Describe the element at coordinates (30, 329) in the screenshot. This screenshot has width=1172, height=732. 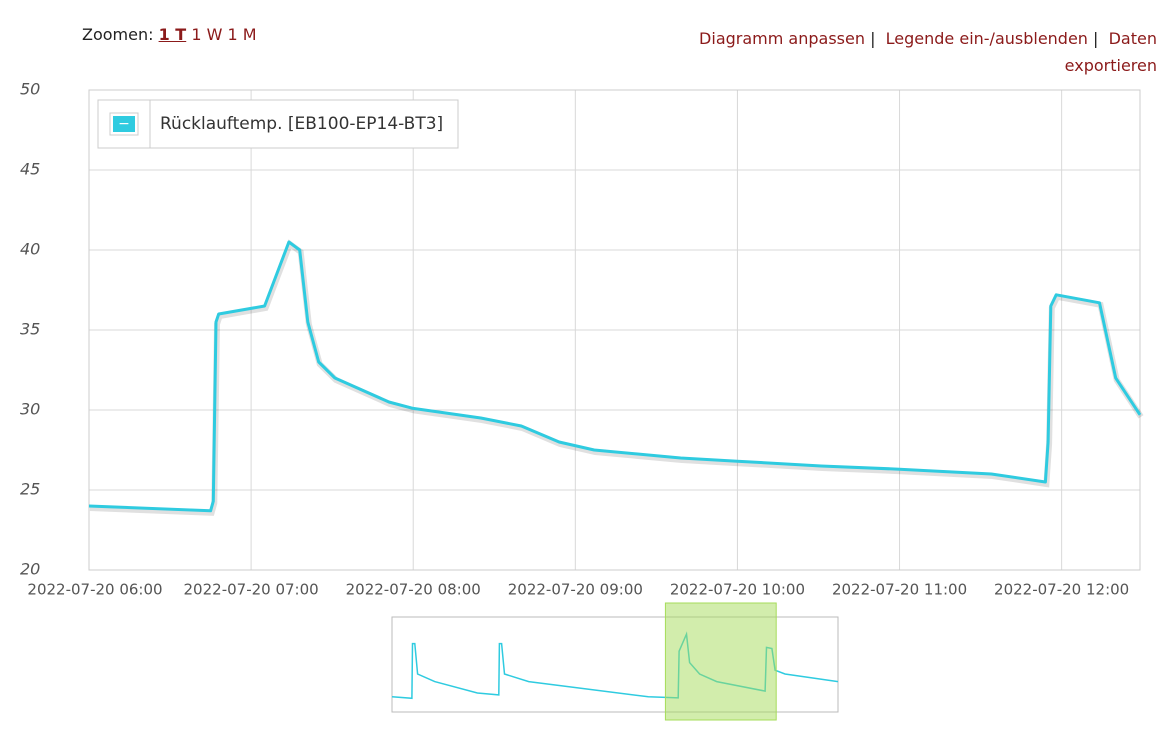
I see `y-tick-label: 35` at that location.